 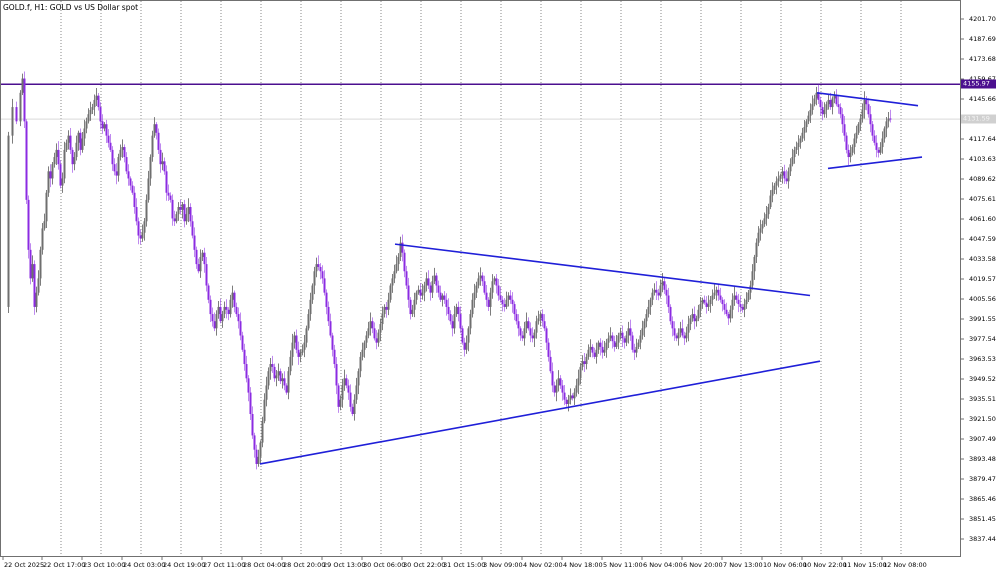 I want to click on price-axis-label: 3963.53, so click(x=982, y=359).